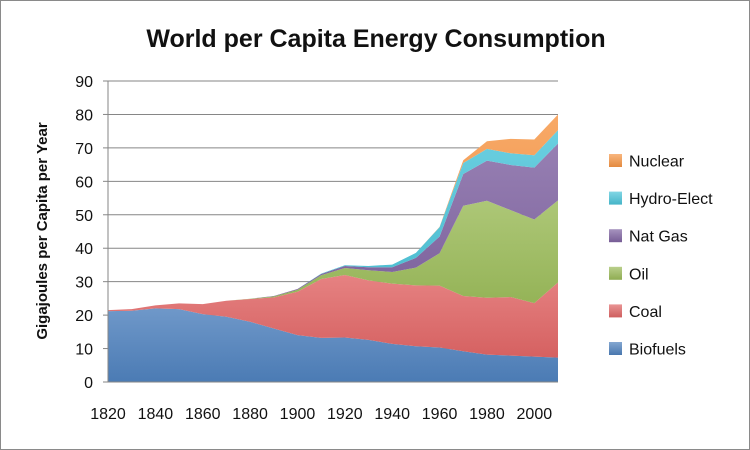 The width and height of the screenshot is (750, 450). Describe the element at coordinates (615, 273) in the screenshot. I see `legend-swatch-oil` at that location.